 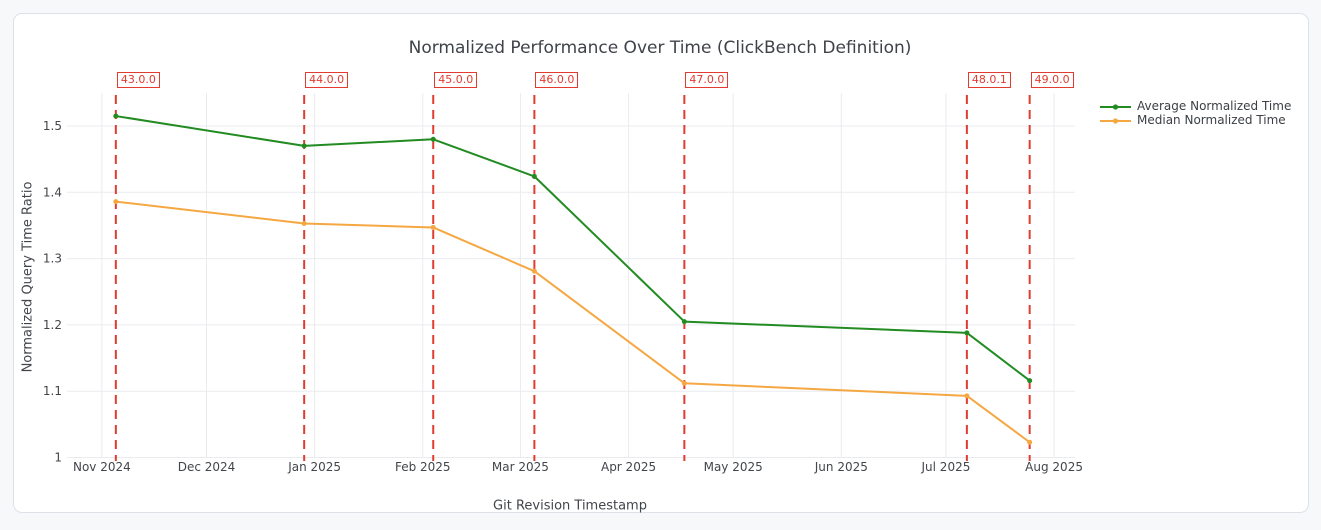 What do you see at coordinates (58, 458) in the screenshot?
I see `y-tick-label: 1` at bounding box center [58, 458].